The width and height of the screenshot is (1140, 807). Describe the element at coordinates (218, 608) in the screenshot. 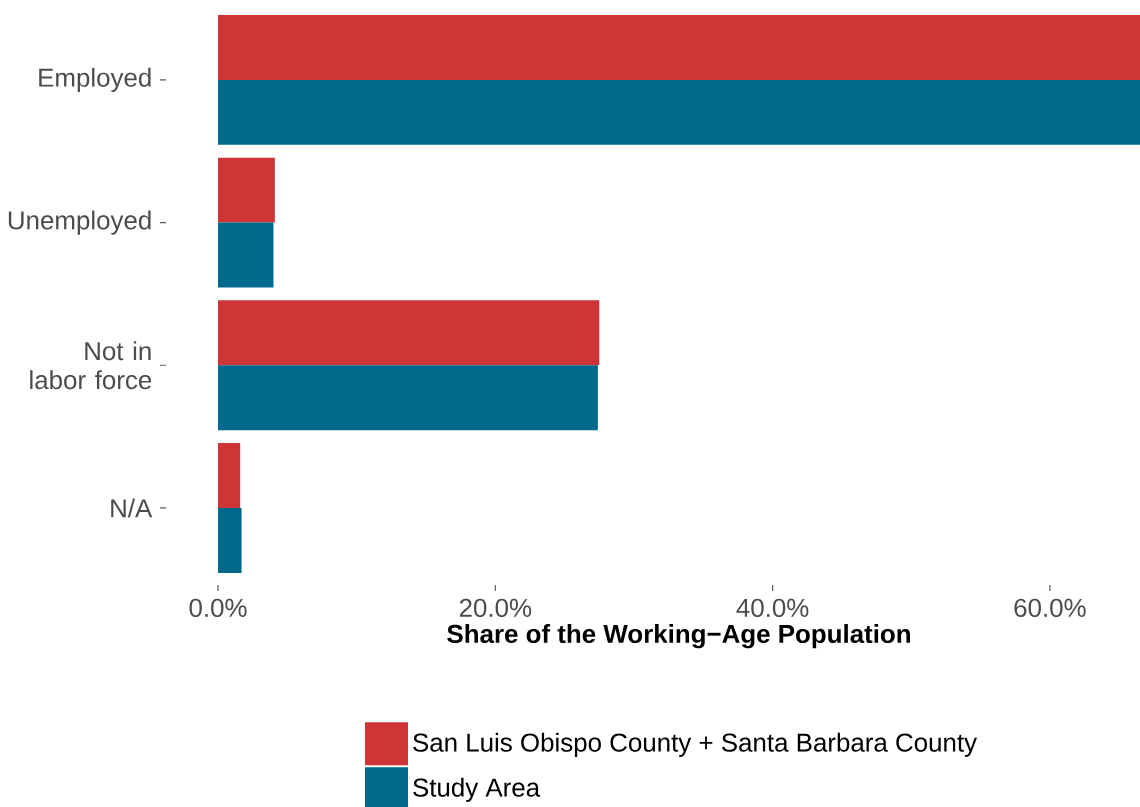

I see `x-tick-label: 0.0%` at that location.